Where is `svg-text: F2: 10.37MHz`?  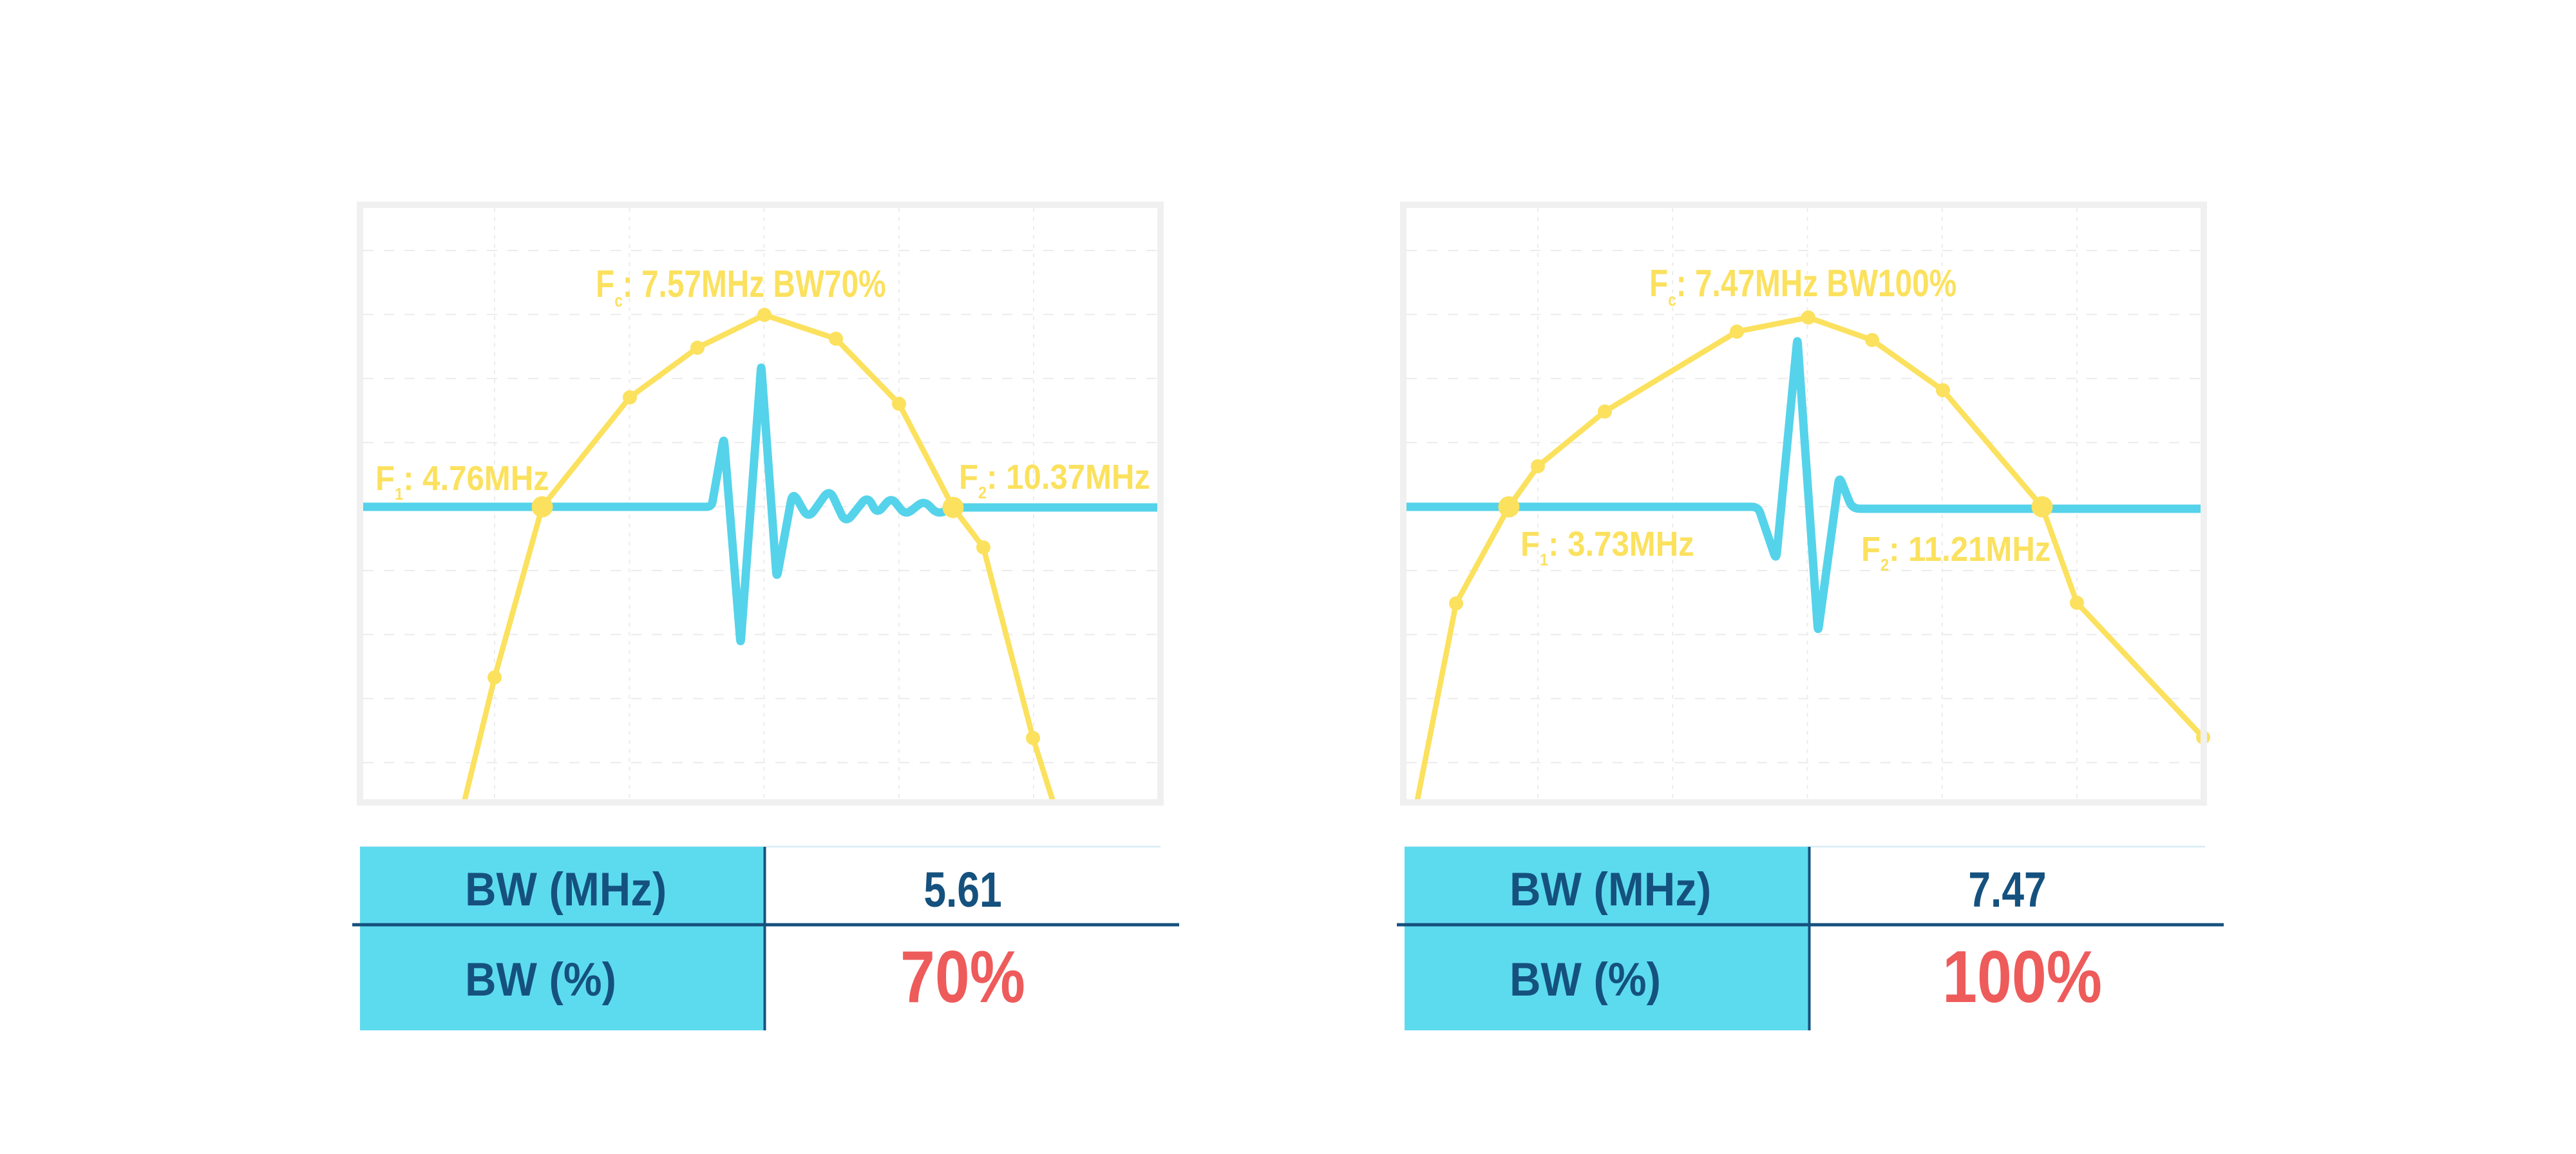
svg-text: F2: 10.37MHz is located at coordinates (1054, 480).